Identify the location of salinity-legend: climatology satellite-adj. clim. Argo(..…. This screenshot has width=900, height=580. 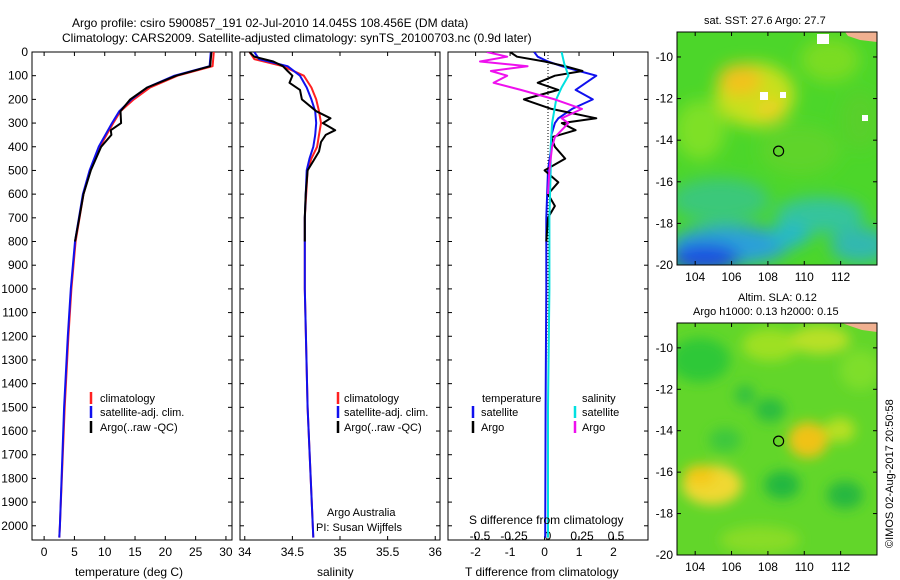
(382, 413).